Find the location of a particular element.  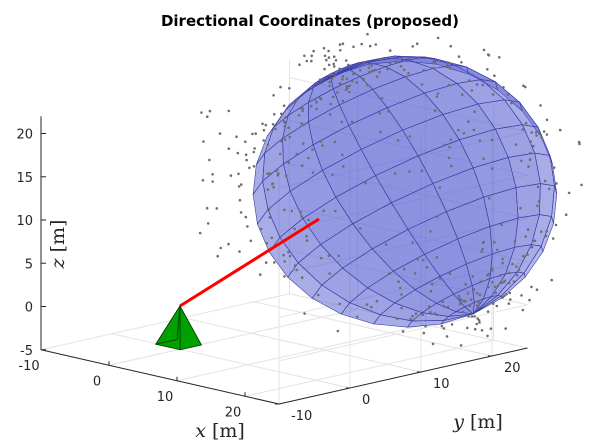

x-axis-label: x [m] is located at coordinates (220, 431).